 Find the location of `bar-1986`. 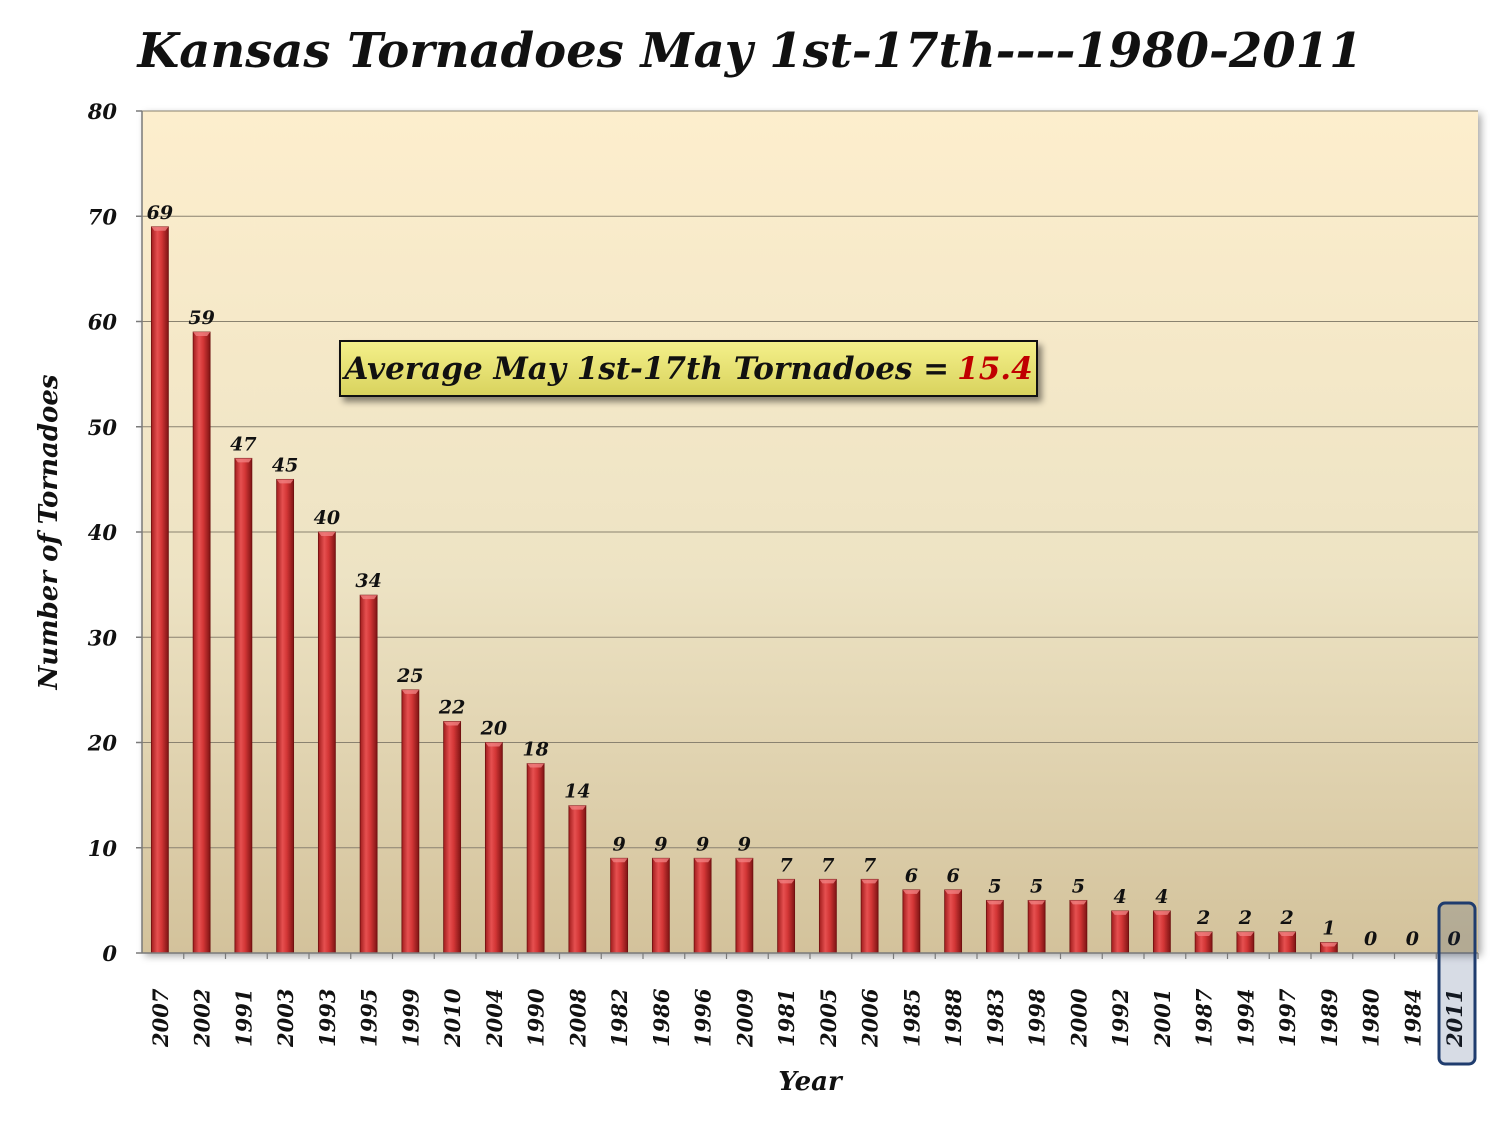

bar-1986 is located at coordinates (660, 905).